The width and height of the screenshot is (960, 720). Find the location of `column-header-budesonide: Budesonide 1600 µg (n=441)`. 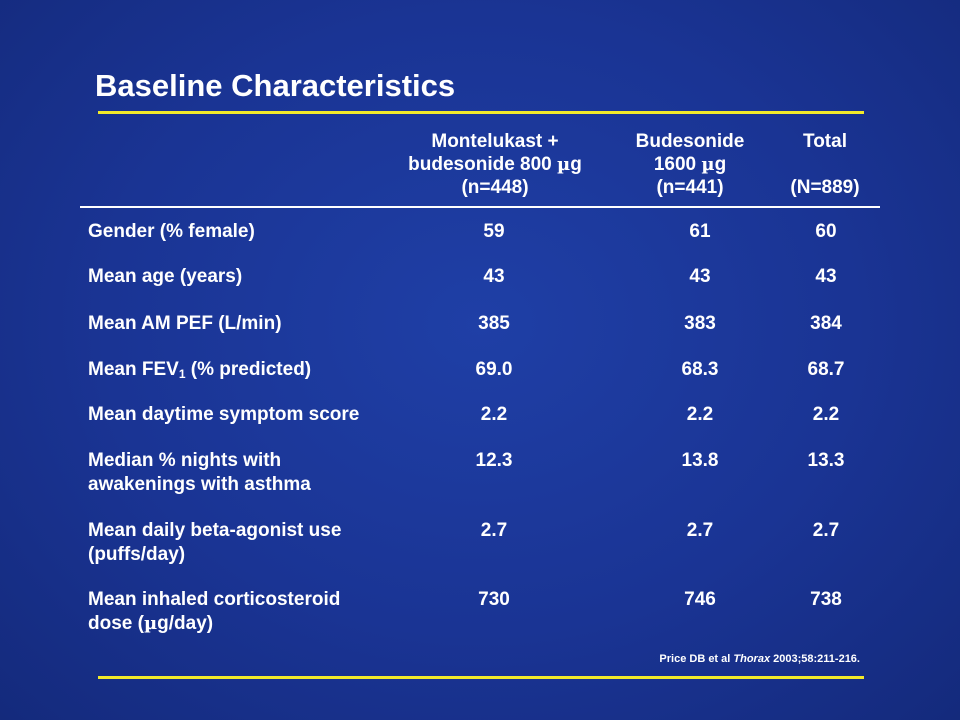

column-header-budesonide: Budesonide 1600 µg (n=441) is located at coordinates (690, 164).